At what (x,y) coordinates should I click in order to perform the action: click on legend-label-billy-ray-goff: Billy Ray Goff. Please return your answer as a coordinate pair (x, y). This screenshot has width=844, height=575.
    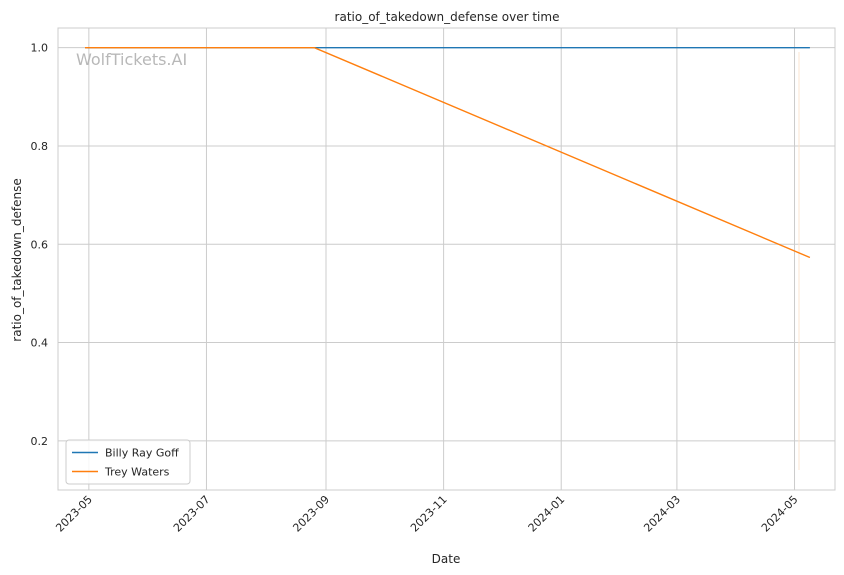
    Looking at the image, I should click on (142, 453).